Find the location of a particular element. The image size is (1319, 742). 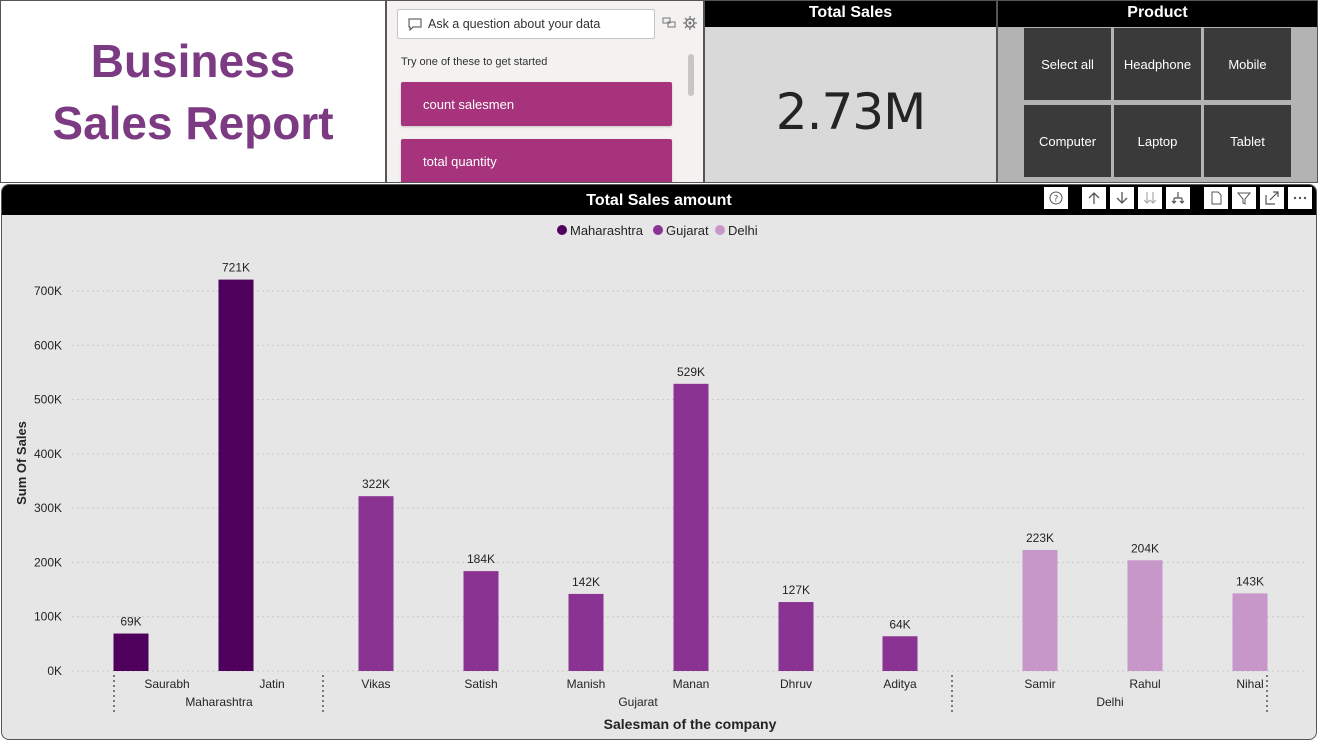

gear-icon is located at coordinates (690, 23).